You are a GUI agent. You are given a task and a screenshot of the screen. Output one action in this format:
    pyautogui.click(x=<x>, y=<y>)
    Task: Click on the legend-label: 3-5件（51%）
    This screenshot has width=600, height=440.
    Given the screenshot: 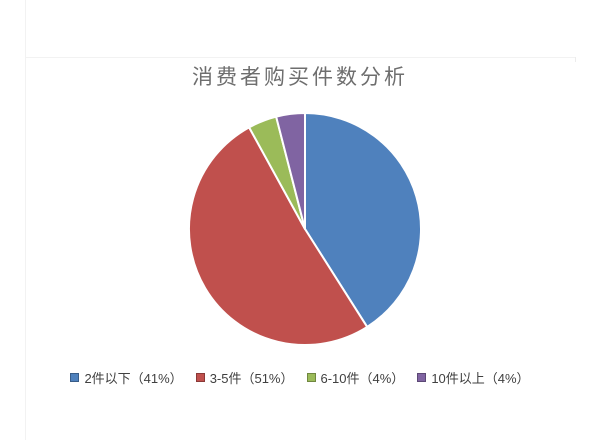 What is the action you would take?
    pyautogui.click(x=251, y=378)
    